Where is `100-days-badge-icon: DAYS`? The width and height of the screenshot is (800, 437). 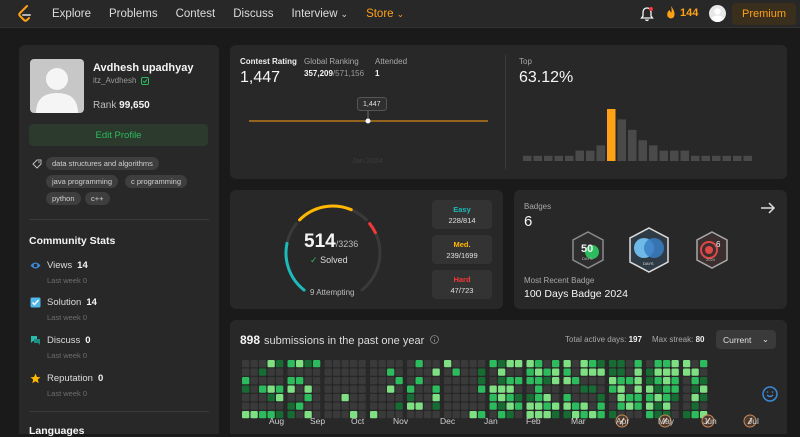 100-days-badge-icon: DAYS is located at coordinates (649, 250).